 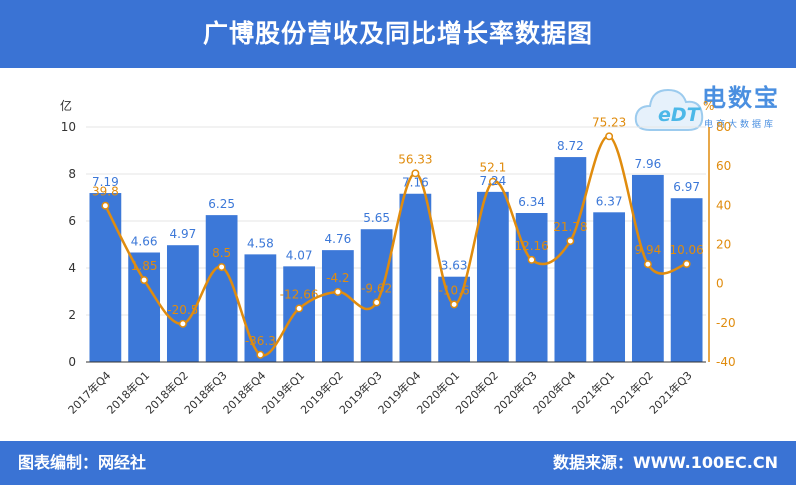 What do you see at coordinates (260, 243) in the screenshot?
I see `bar-value-label: 4.58` at bounding box center [260, 243].